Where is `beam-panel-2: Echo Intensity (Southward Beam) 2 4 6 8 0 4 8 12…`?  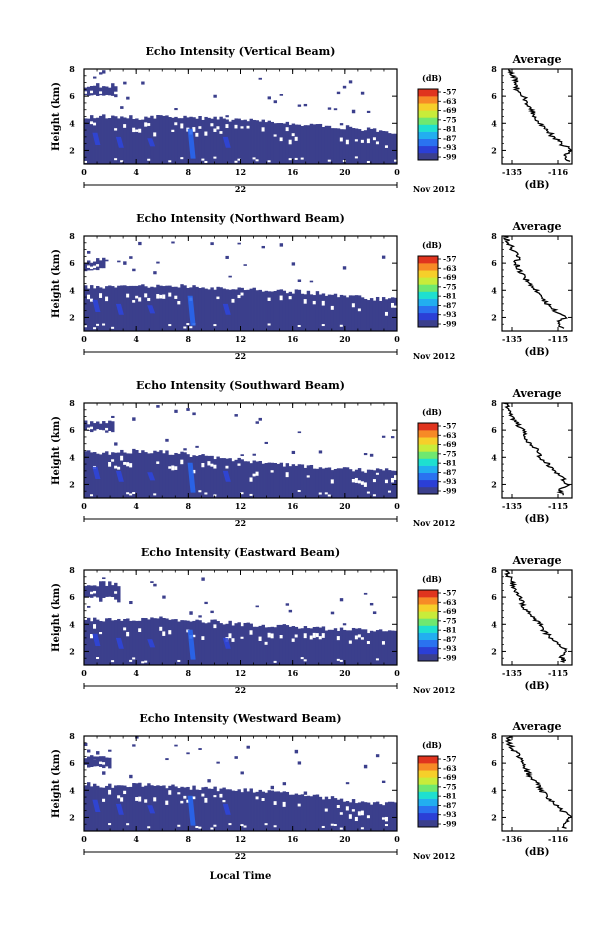 beam-panel-2: Echo Intensity (Southward Beam) 2 4 6 8 0 4 8 12… is located at coordinates (312, 453).